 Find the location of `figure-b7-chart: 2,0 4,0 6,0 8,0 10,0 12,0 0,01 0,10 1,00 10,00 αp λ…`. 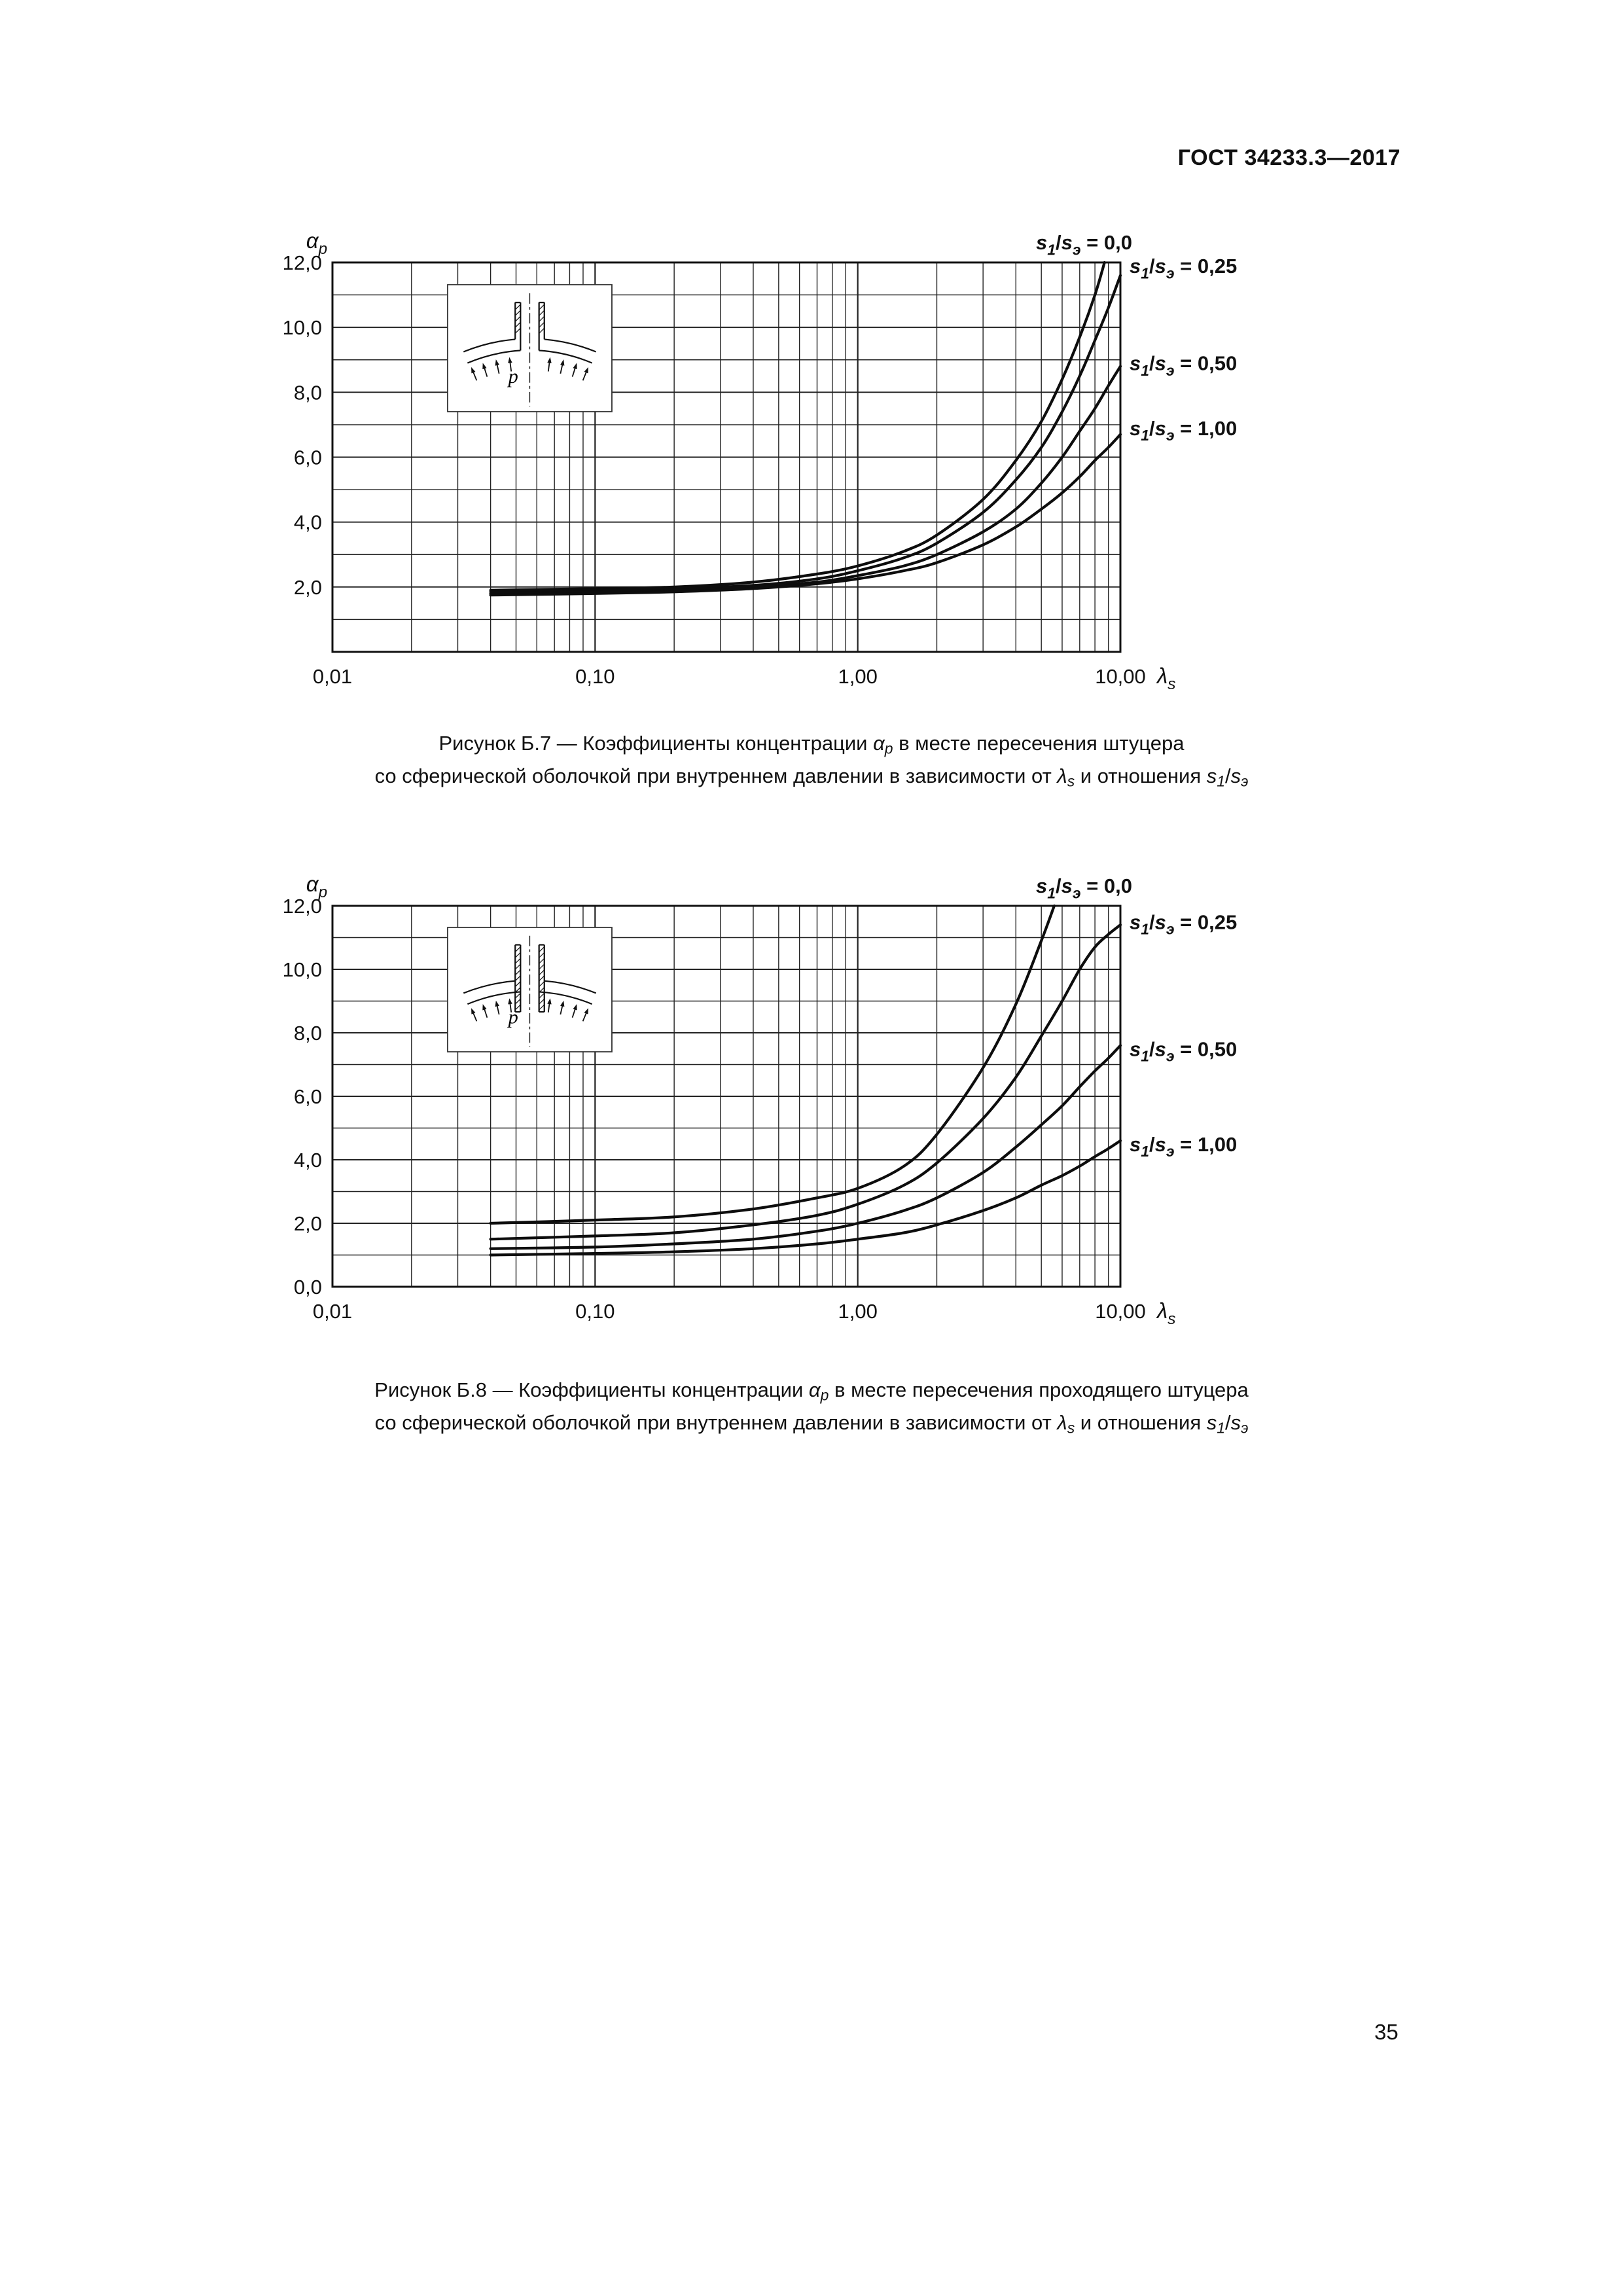

figure-b7-chart: 2,0 4,0 6,0 8,0 10,0 12,0 0,01 0,10 1,00 10,00 αp λ… is located at coordinates (760, 460).